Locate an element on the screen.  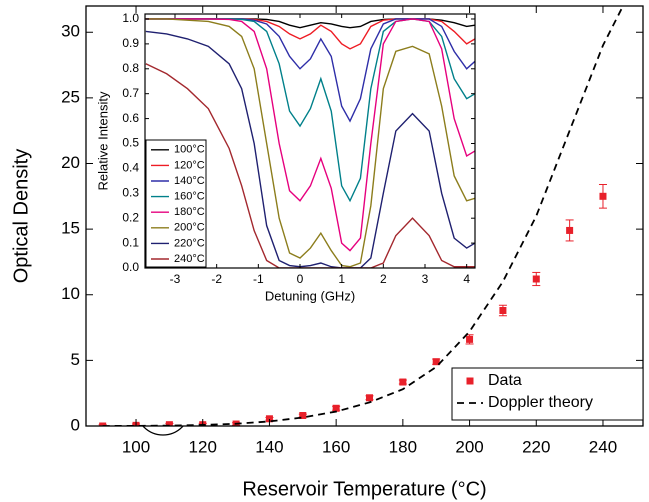
x-tick-label: 3 is located at coordinates (425, 279).